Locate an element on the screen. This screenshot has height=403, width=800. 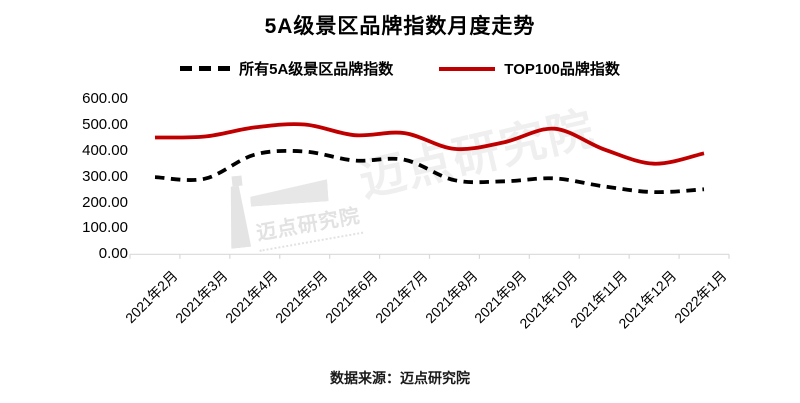
data-source-note: 数据来源：迈点研究院 is located at coordinates (400, 378).